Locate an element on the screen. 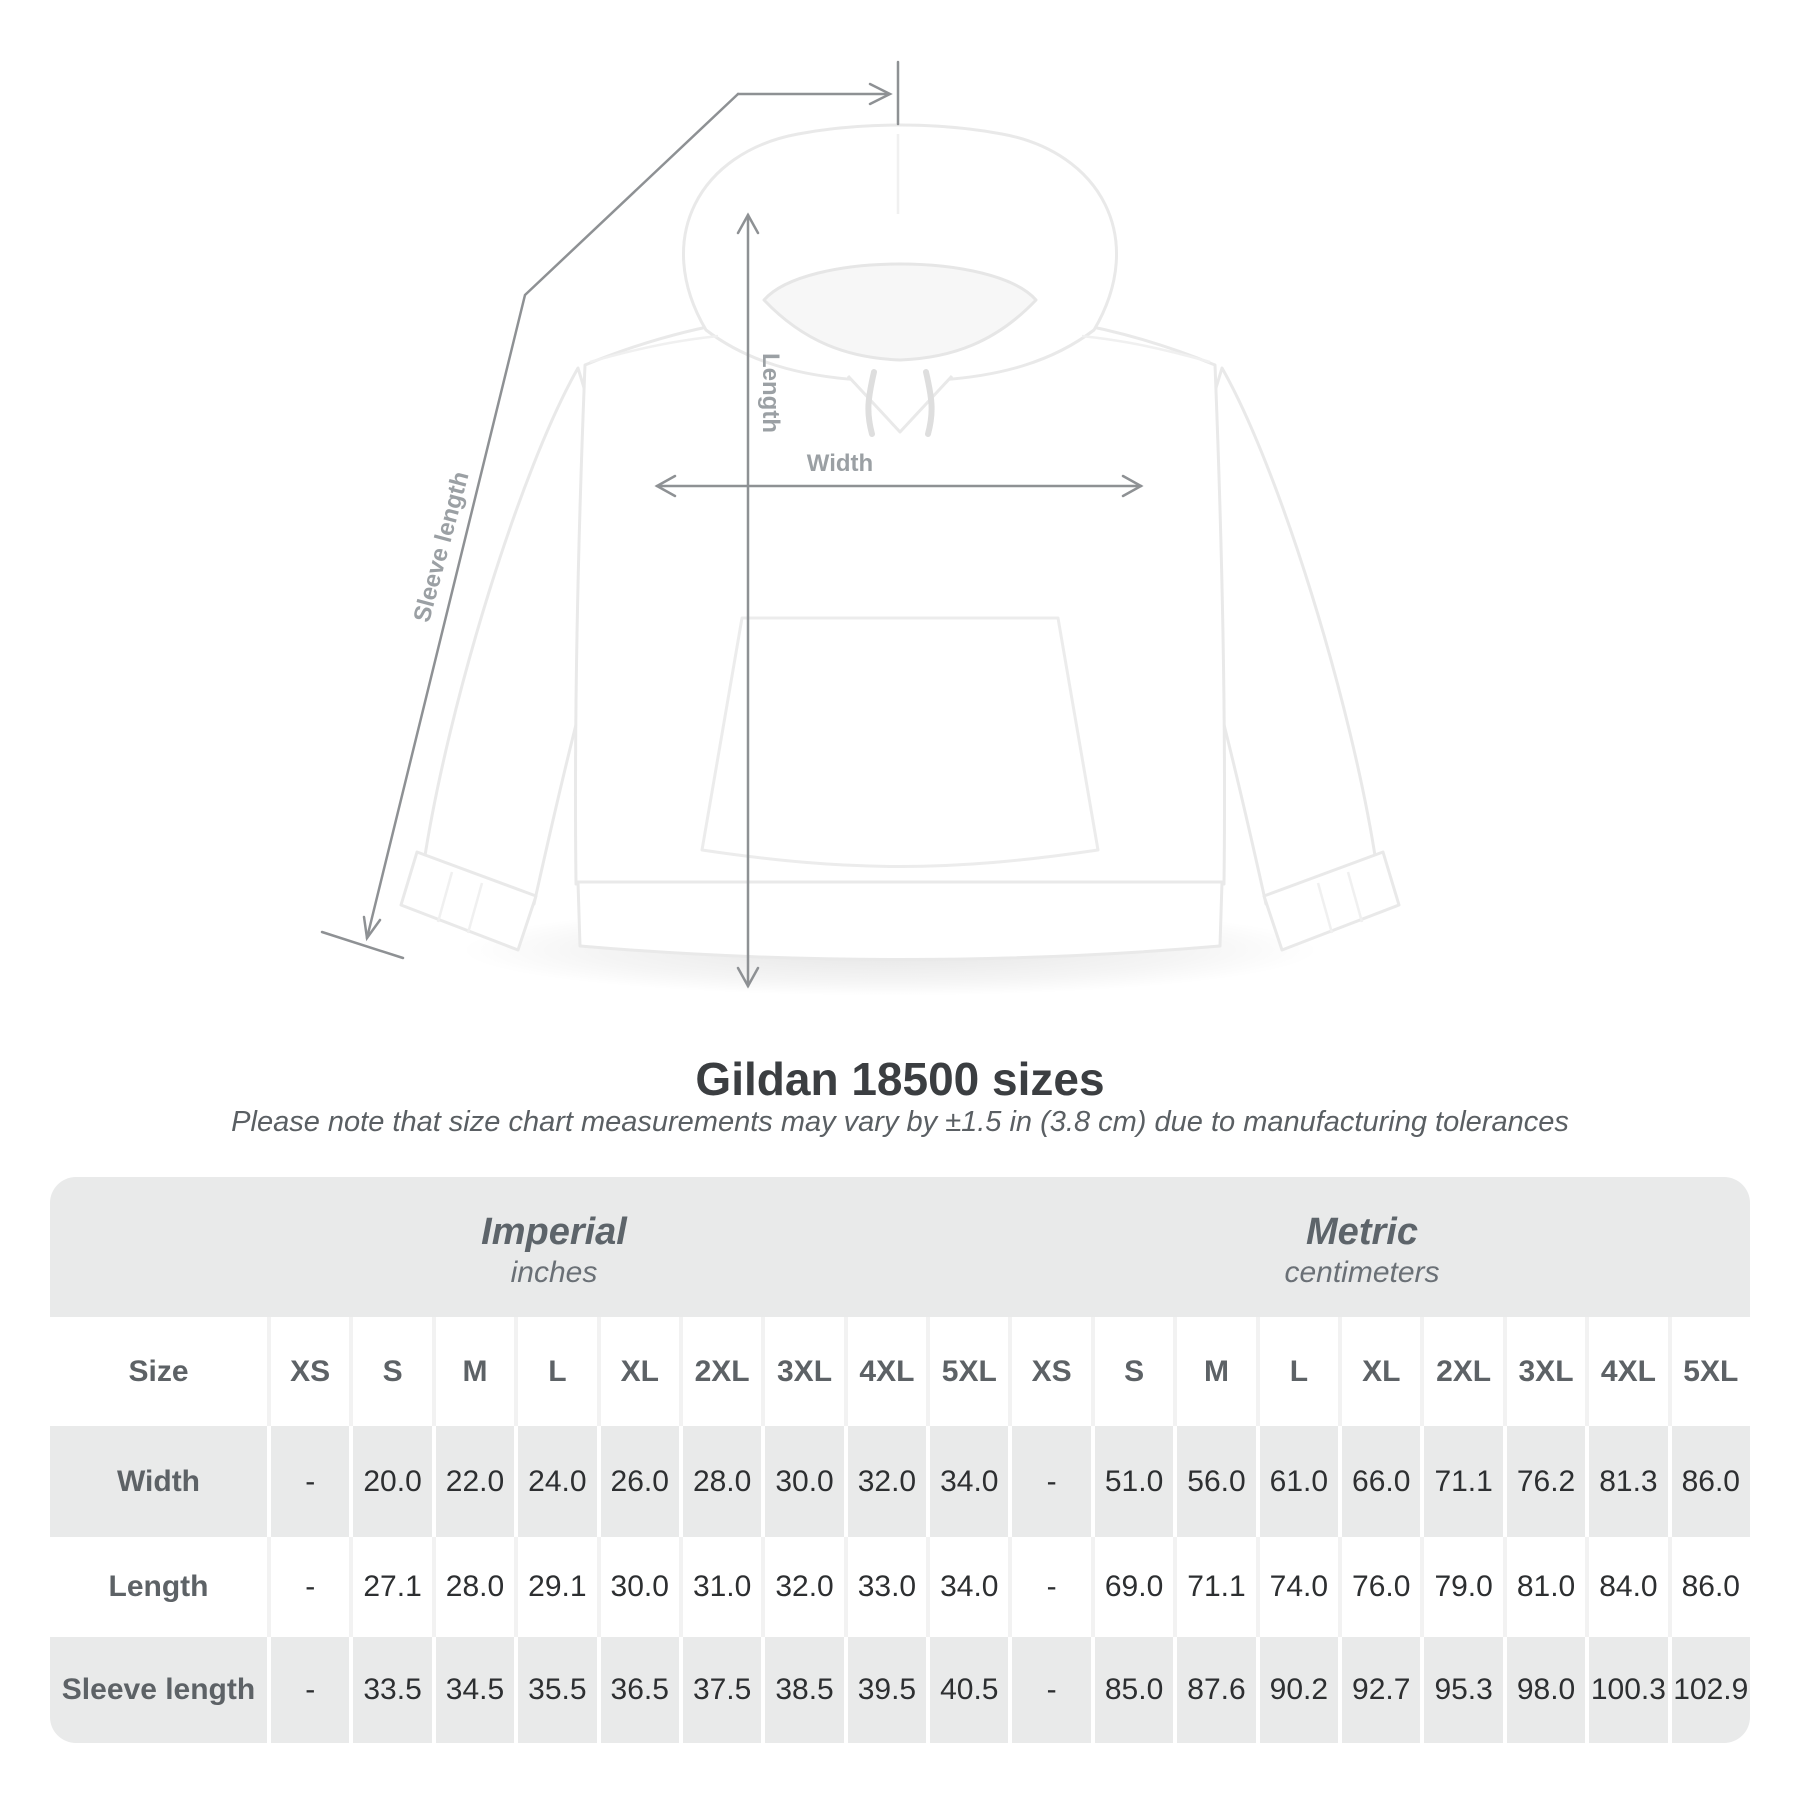 The height and width of the screenshot is (1800, 1800). size-value: 76.0 is located at coordinates (1379, 1587).